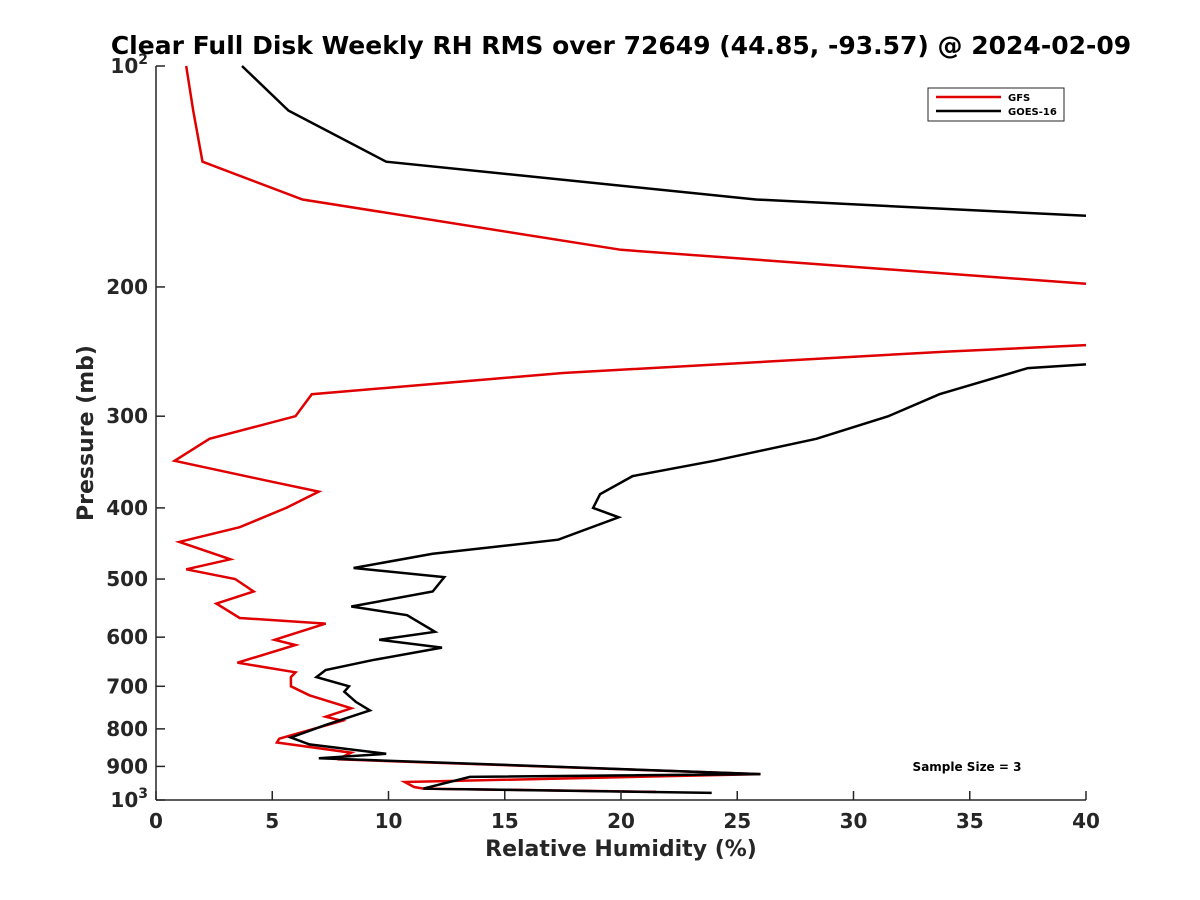 The height and width of the screenshot is (900, 1200). I want to click on legend-box, so click(996, 104).